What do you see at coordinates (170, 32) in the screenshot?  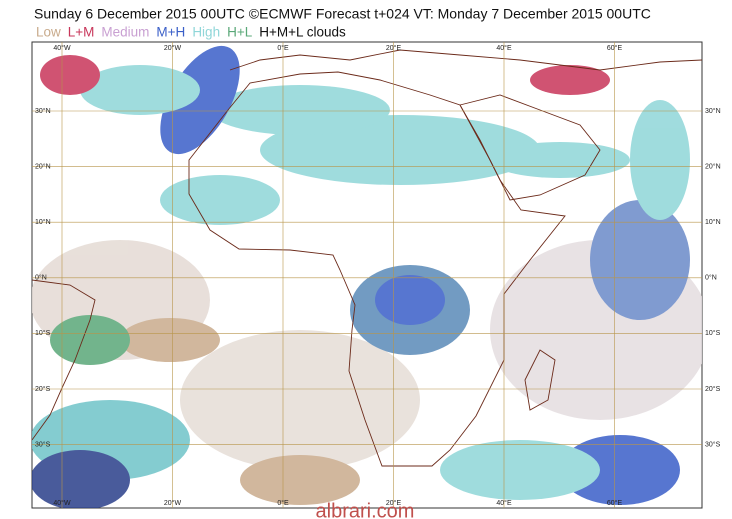 I see `legend-label: M+H` at bounding box center [170, 32].